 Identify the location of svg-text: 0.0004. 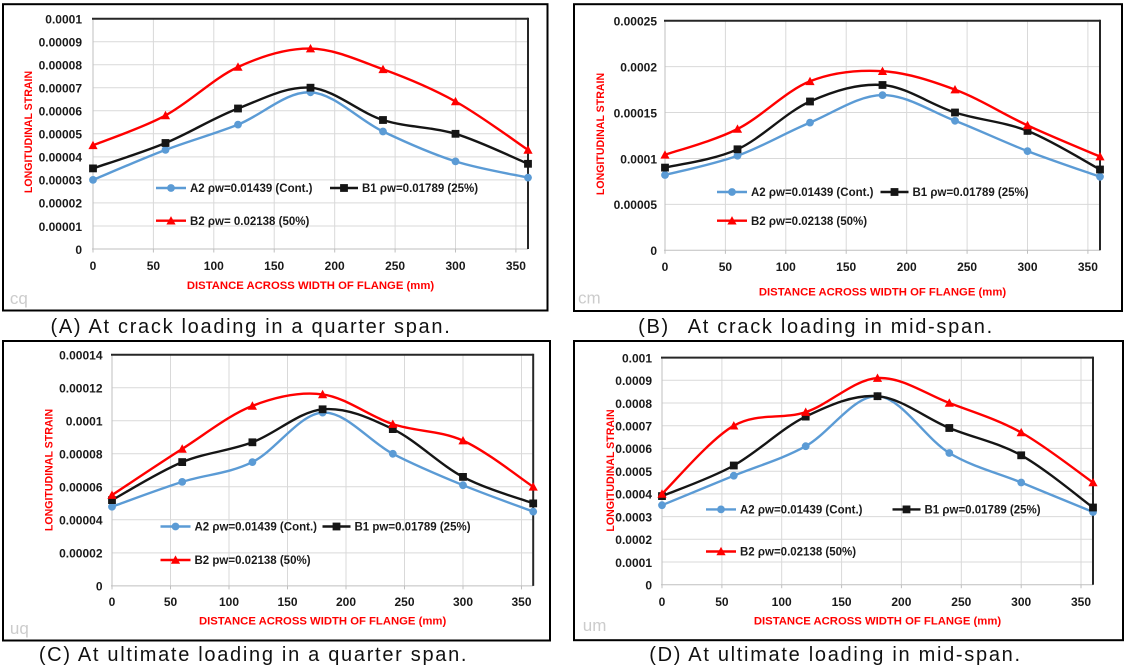
(633, 495).